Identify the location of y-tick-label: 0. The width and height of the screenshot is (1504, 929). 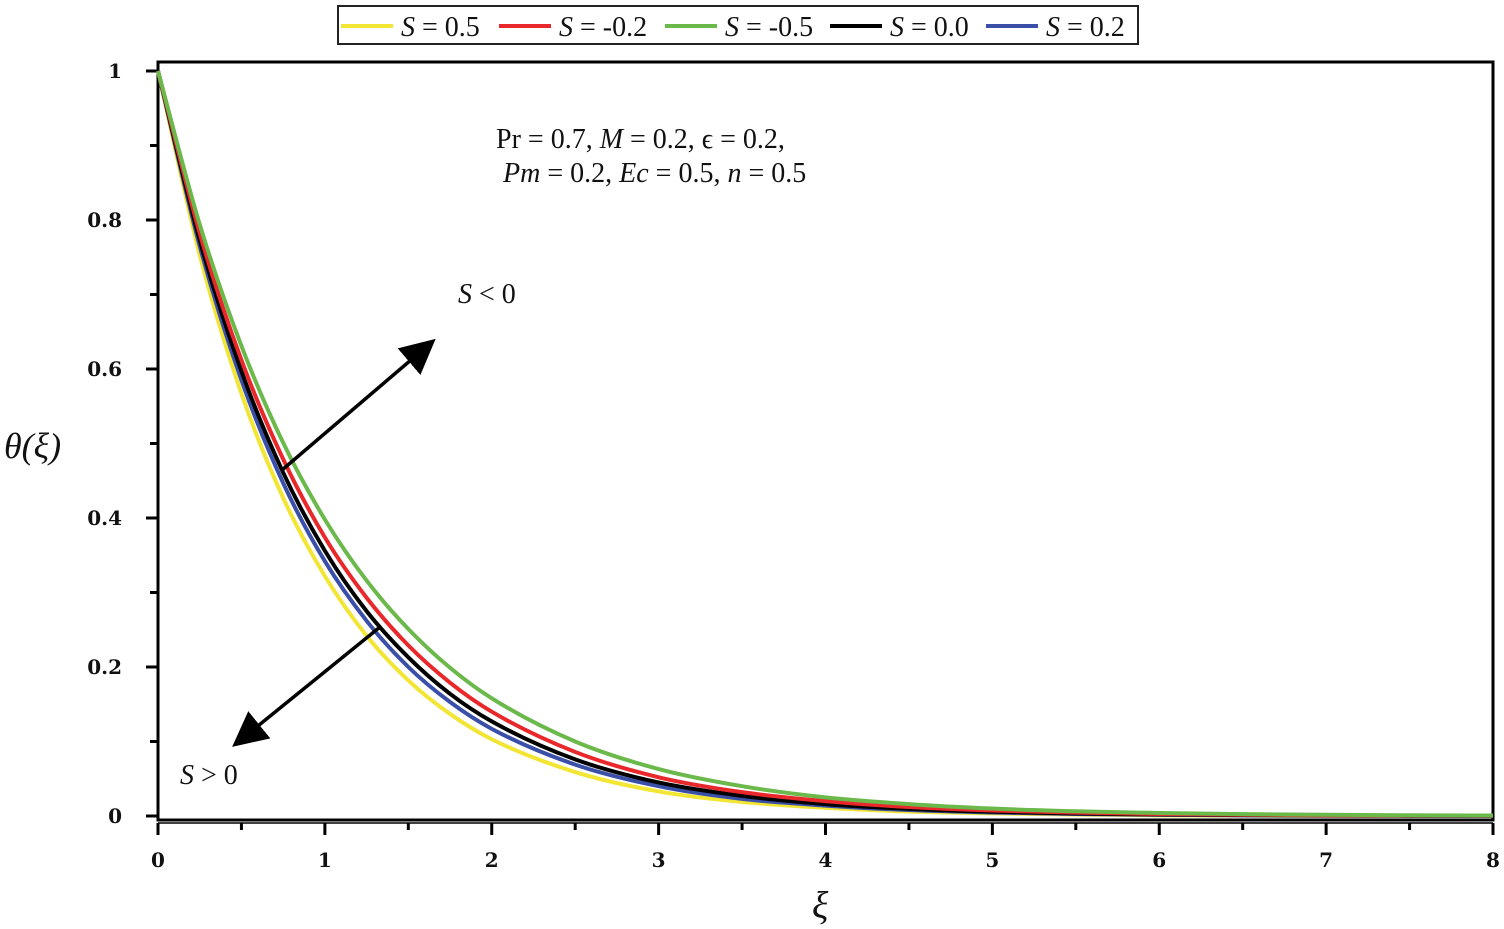
(115, 816).